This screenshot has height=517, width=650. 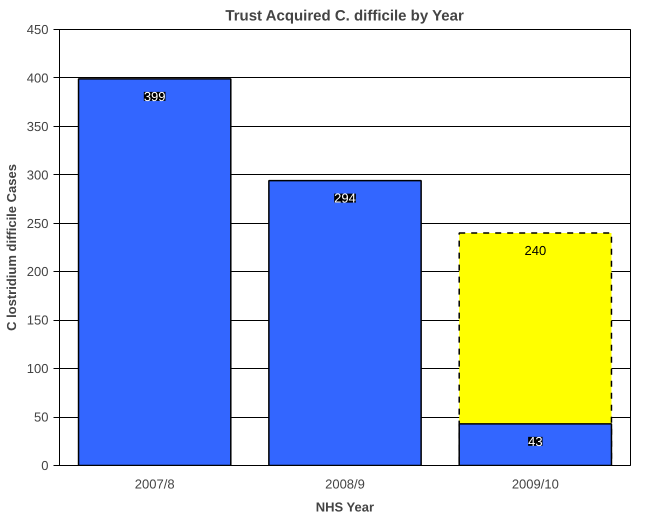 What do you see at coordinates (344, 16) in the screenshot?
I see `chart-title: Trust Acquired C. difficile by Year` at bounding box center [344, 16].